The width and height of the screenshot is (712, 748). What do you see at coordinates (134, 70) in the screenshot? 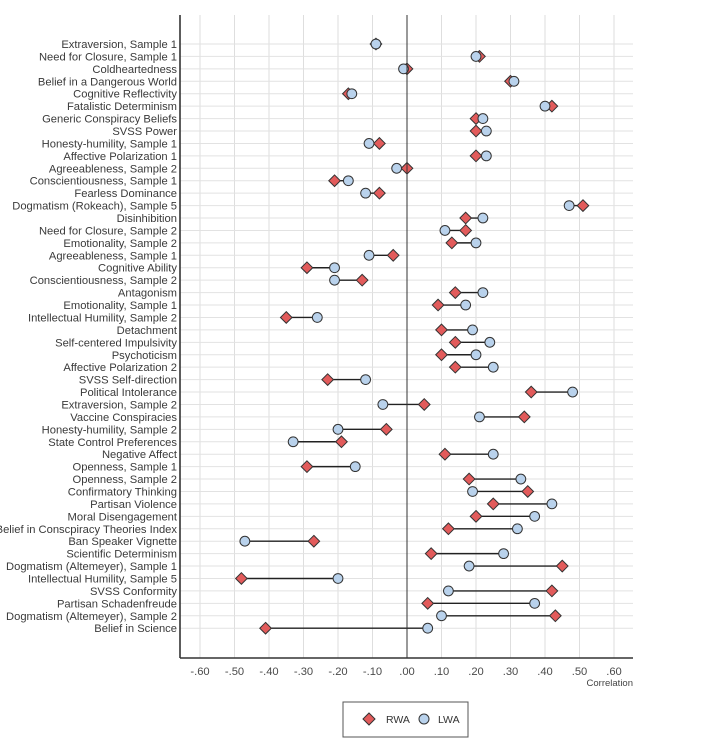
I see `y-category-label: Coldheartedness` at bounding box center [134, 70].